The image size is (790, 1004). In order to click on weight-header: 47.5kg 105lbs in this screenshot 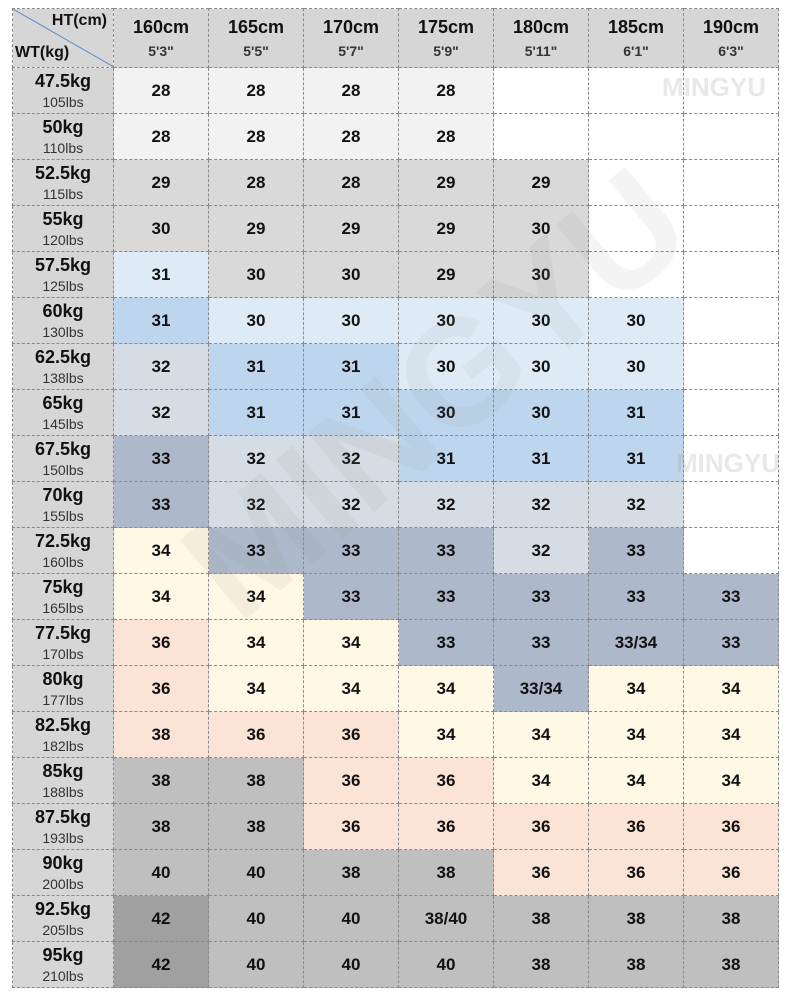, I will do `click(63, 90)`.